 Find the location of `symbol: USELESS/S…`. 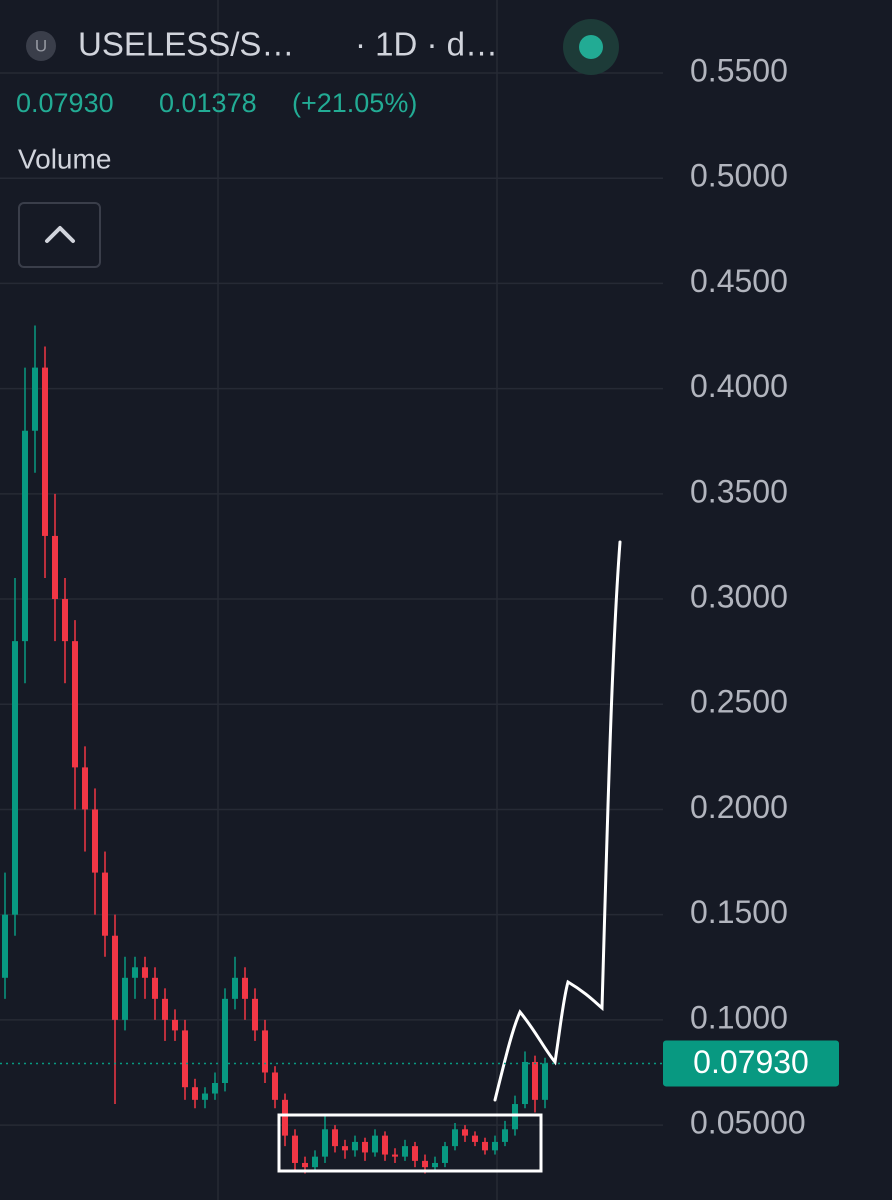

symbol: USELESS/S… is located at coordinates (186, 44).